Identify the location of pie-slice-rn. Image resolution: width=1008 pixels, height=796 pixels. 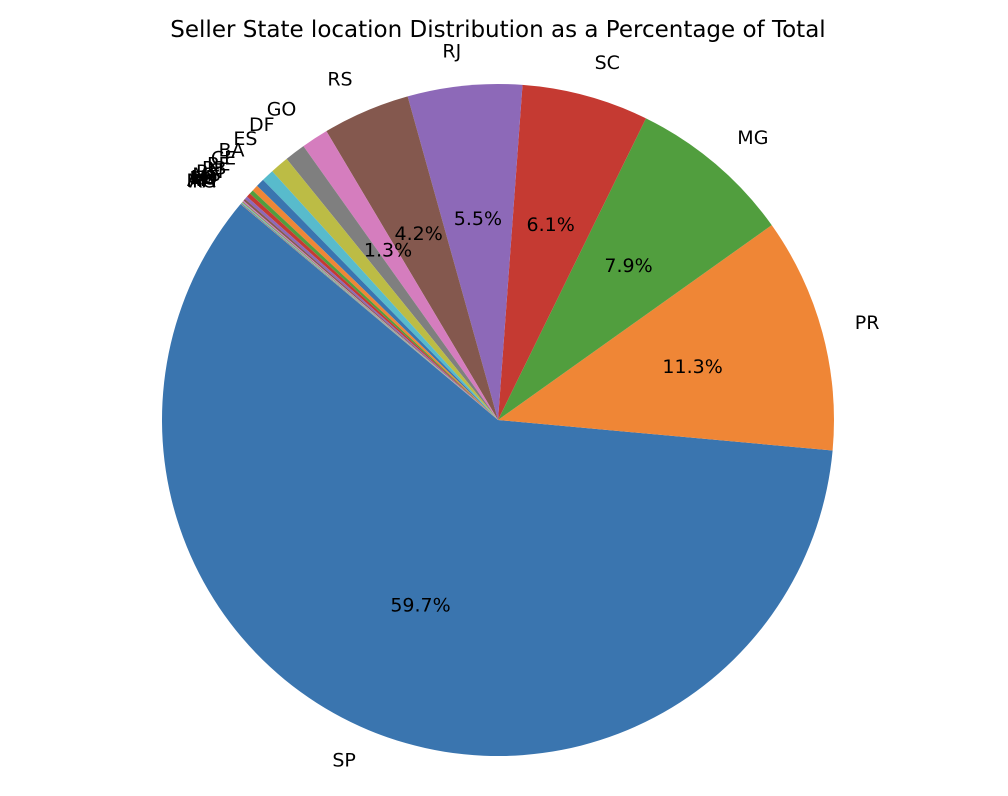
(372, 306).